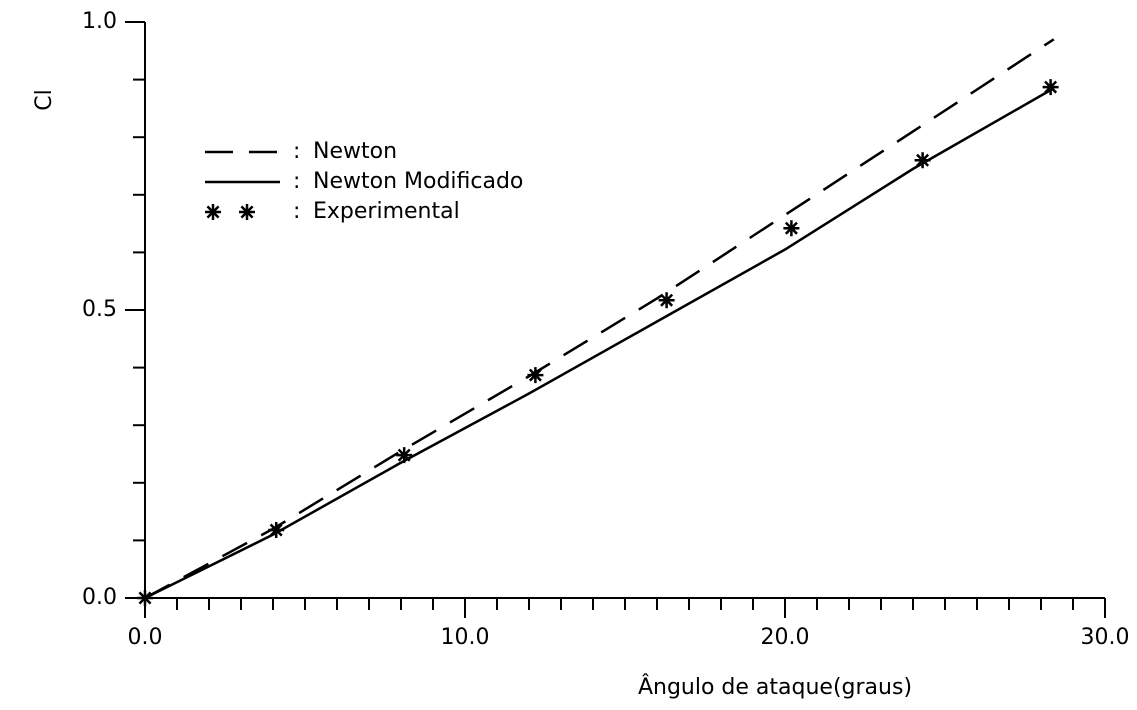 The width and height of the screenshot is (1137, 710). Describe the element at coordinates (465, 637) in the screenshot. I see `x-tick-label: 10.0` at that location.